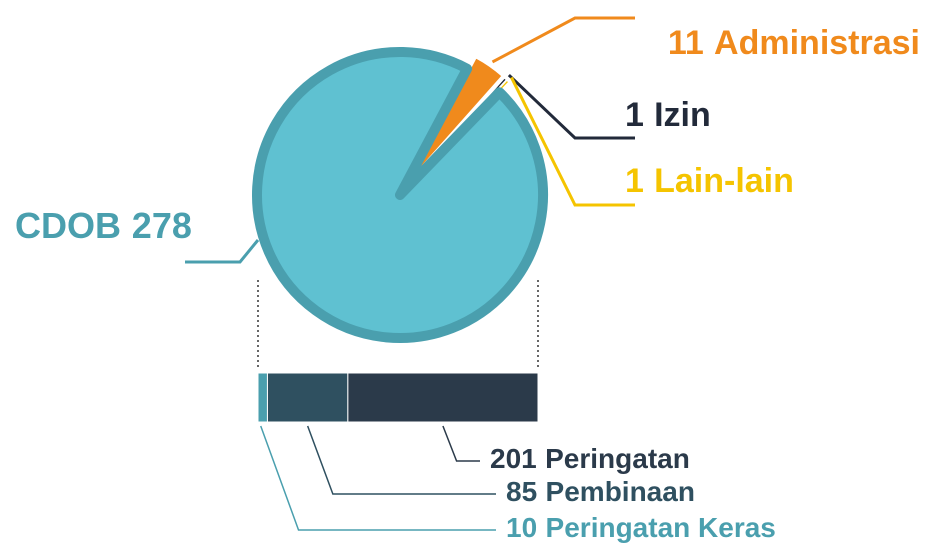 The width and height of the screenshot is (925, 549). I want to click on label: 201 Peringatan, so click(590, 458).